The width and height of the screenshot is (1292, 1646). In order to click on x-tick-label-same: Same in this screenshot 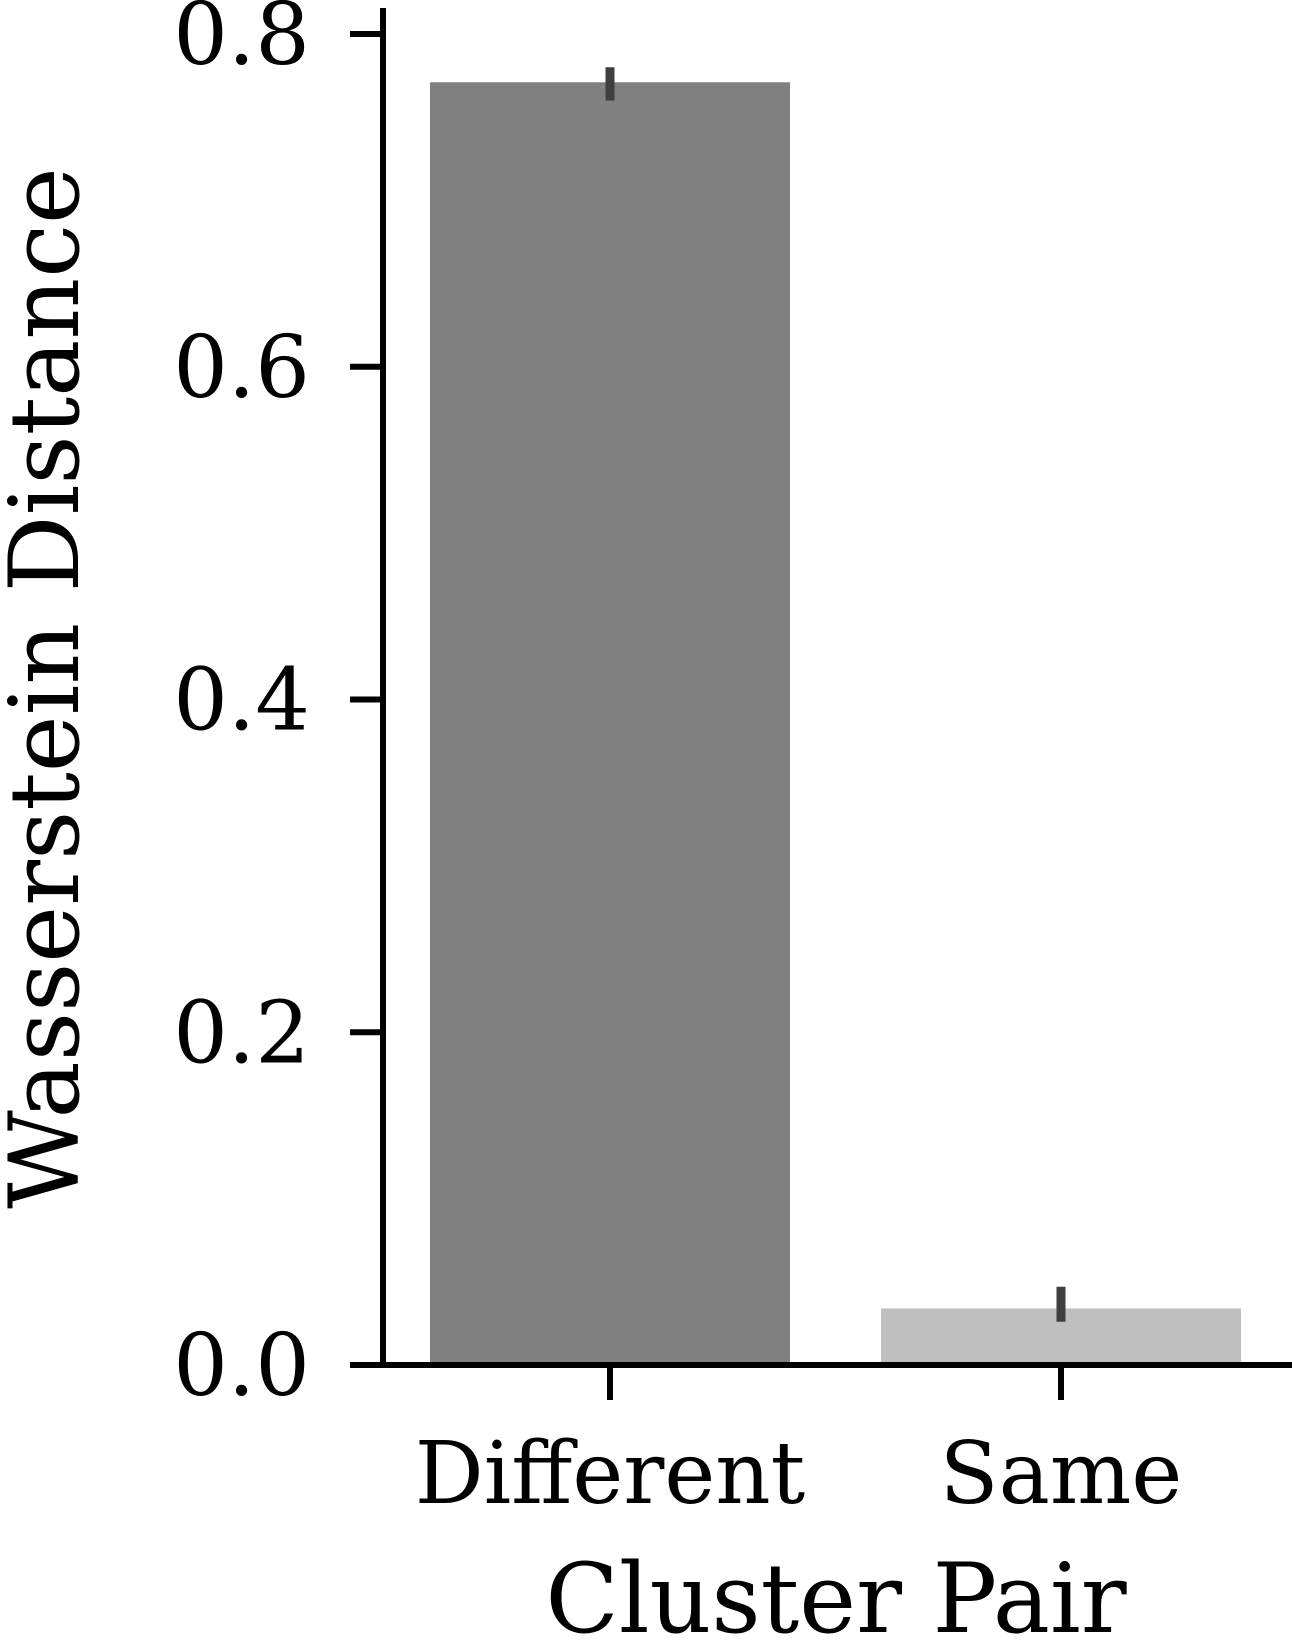, I will do `click(1061, 1474)`.